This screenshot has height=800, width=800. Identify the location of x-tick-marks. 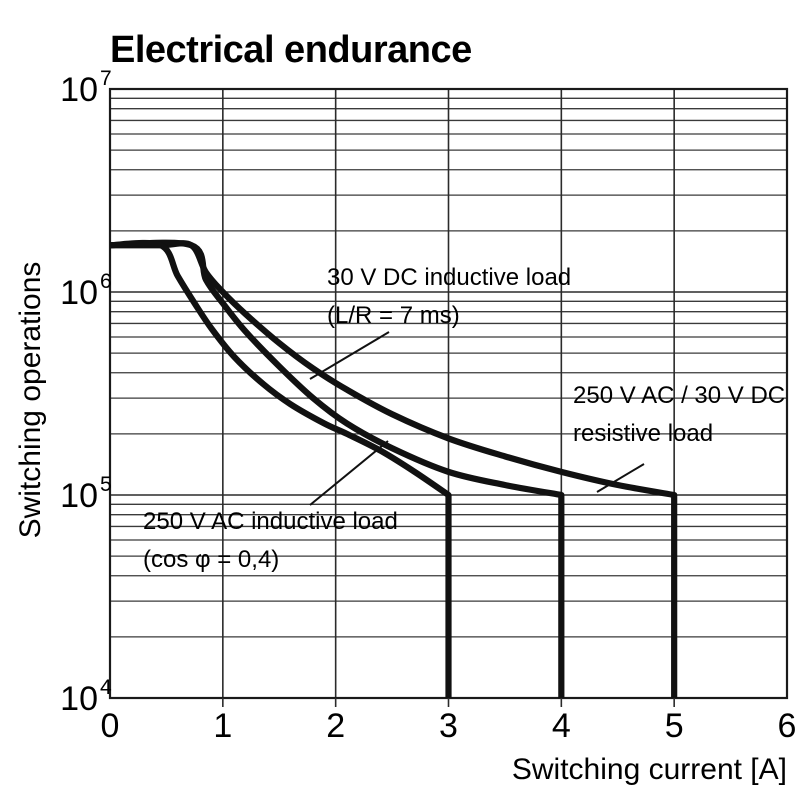
(448, 702).